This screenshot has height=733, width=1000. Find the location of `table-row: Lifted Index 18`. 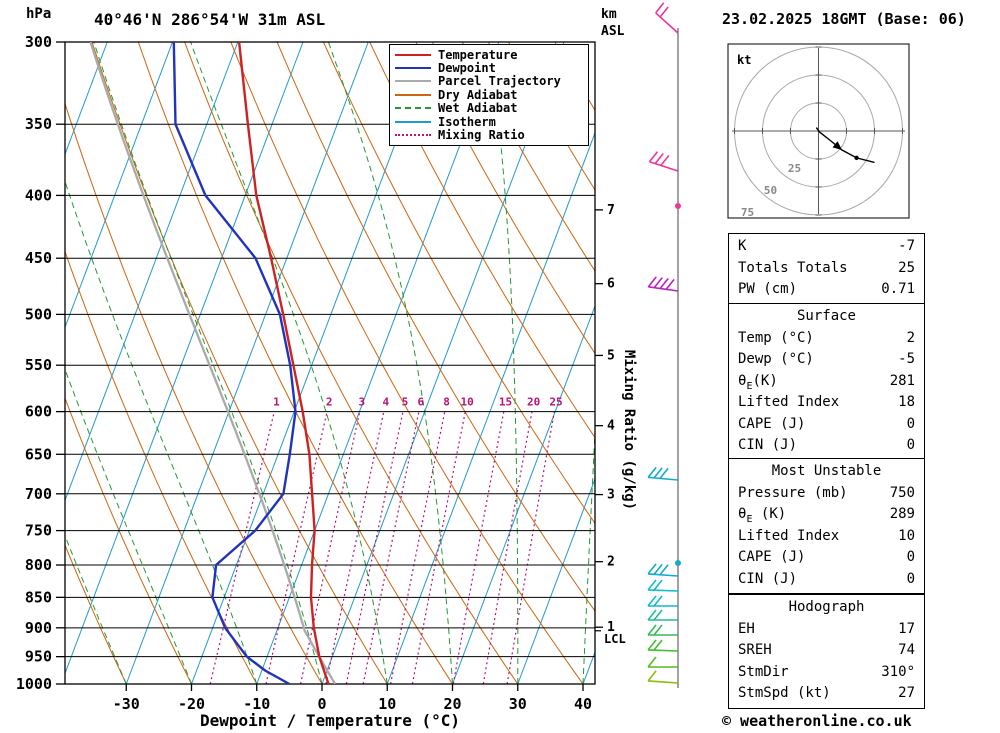

table-row: Lifted Index 18 is located at coordinates (826, 403).